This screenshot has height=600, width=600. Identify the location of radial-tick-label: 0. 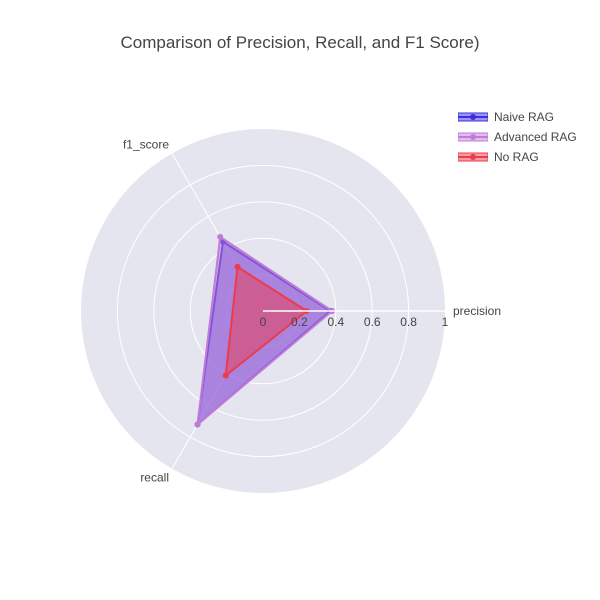
(263, 322).